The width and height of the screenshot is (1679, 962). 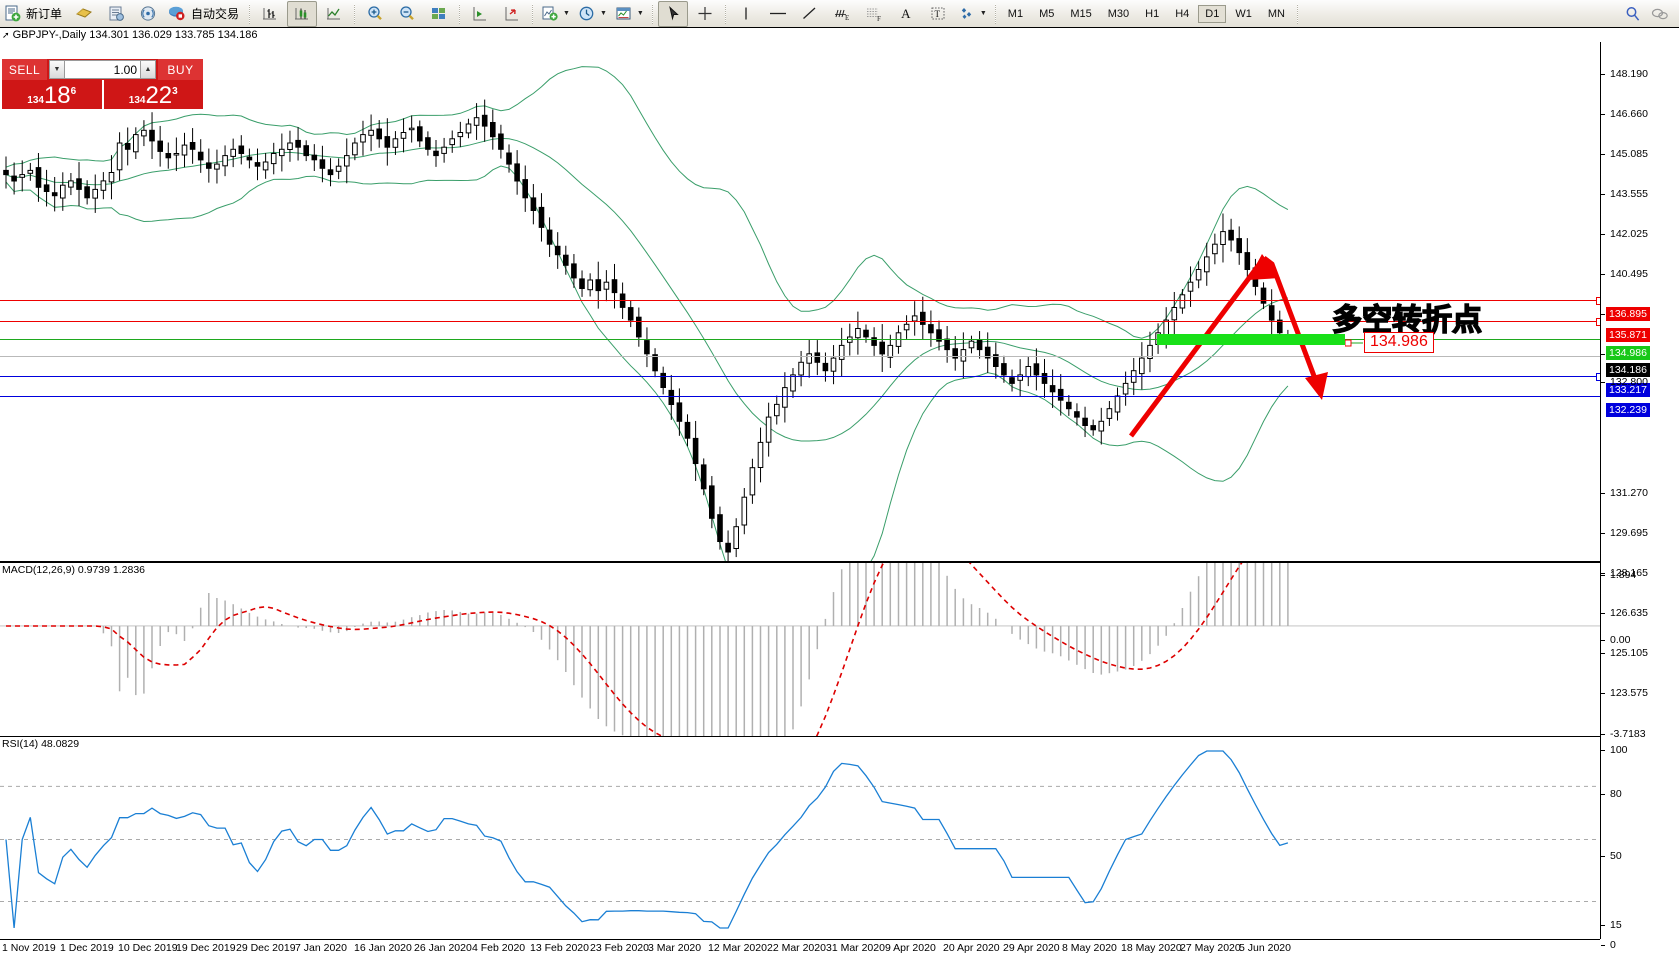 I want to click on highlight-zone, so click(x=1251, y=339).